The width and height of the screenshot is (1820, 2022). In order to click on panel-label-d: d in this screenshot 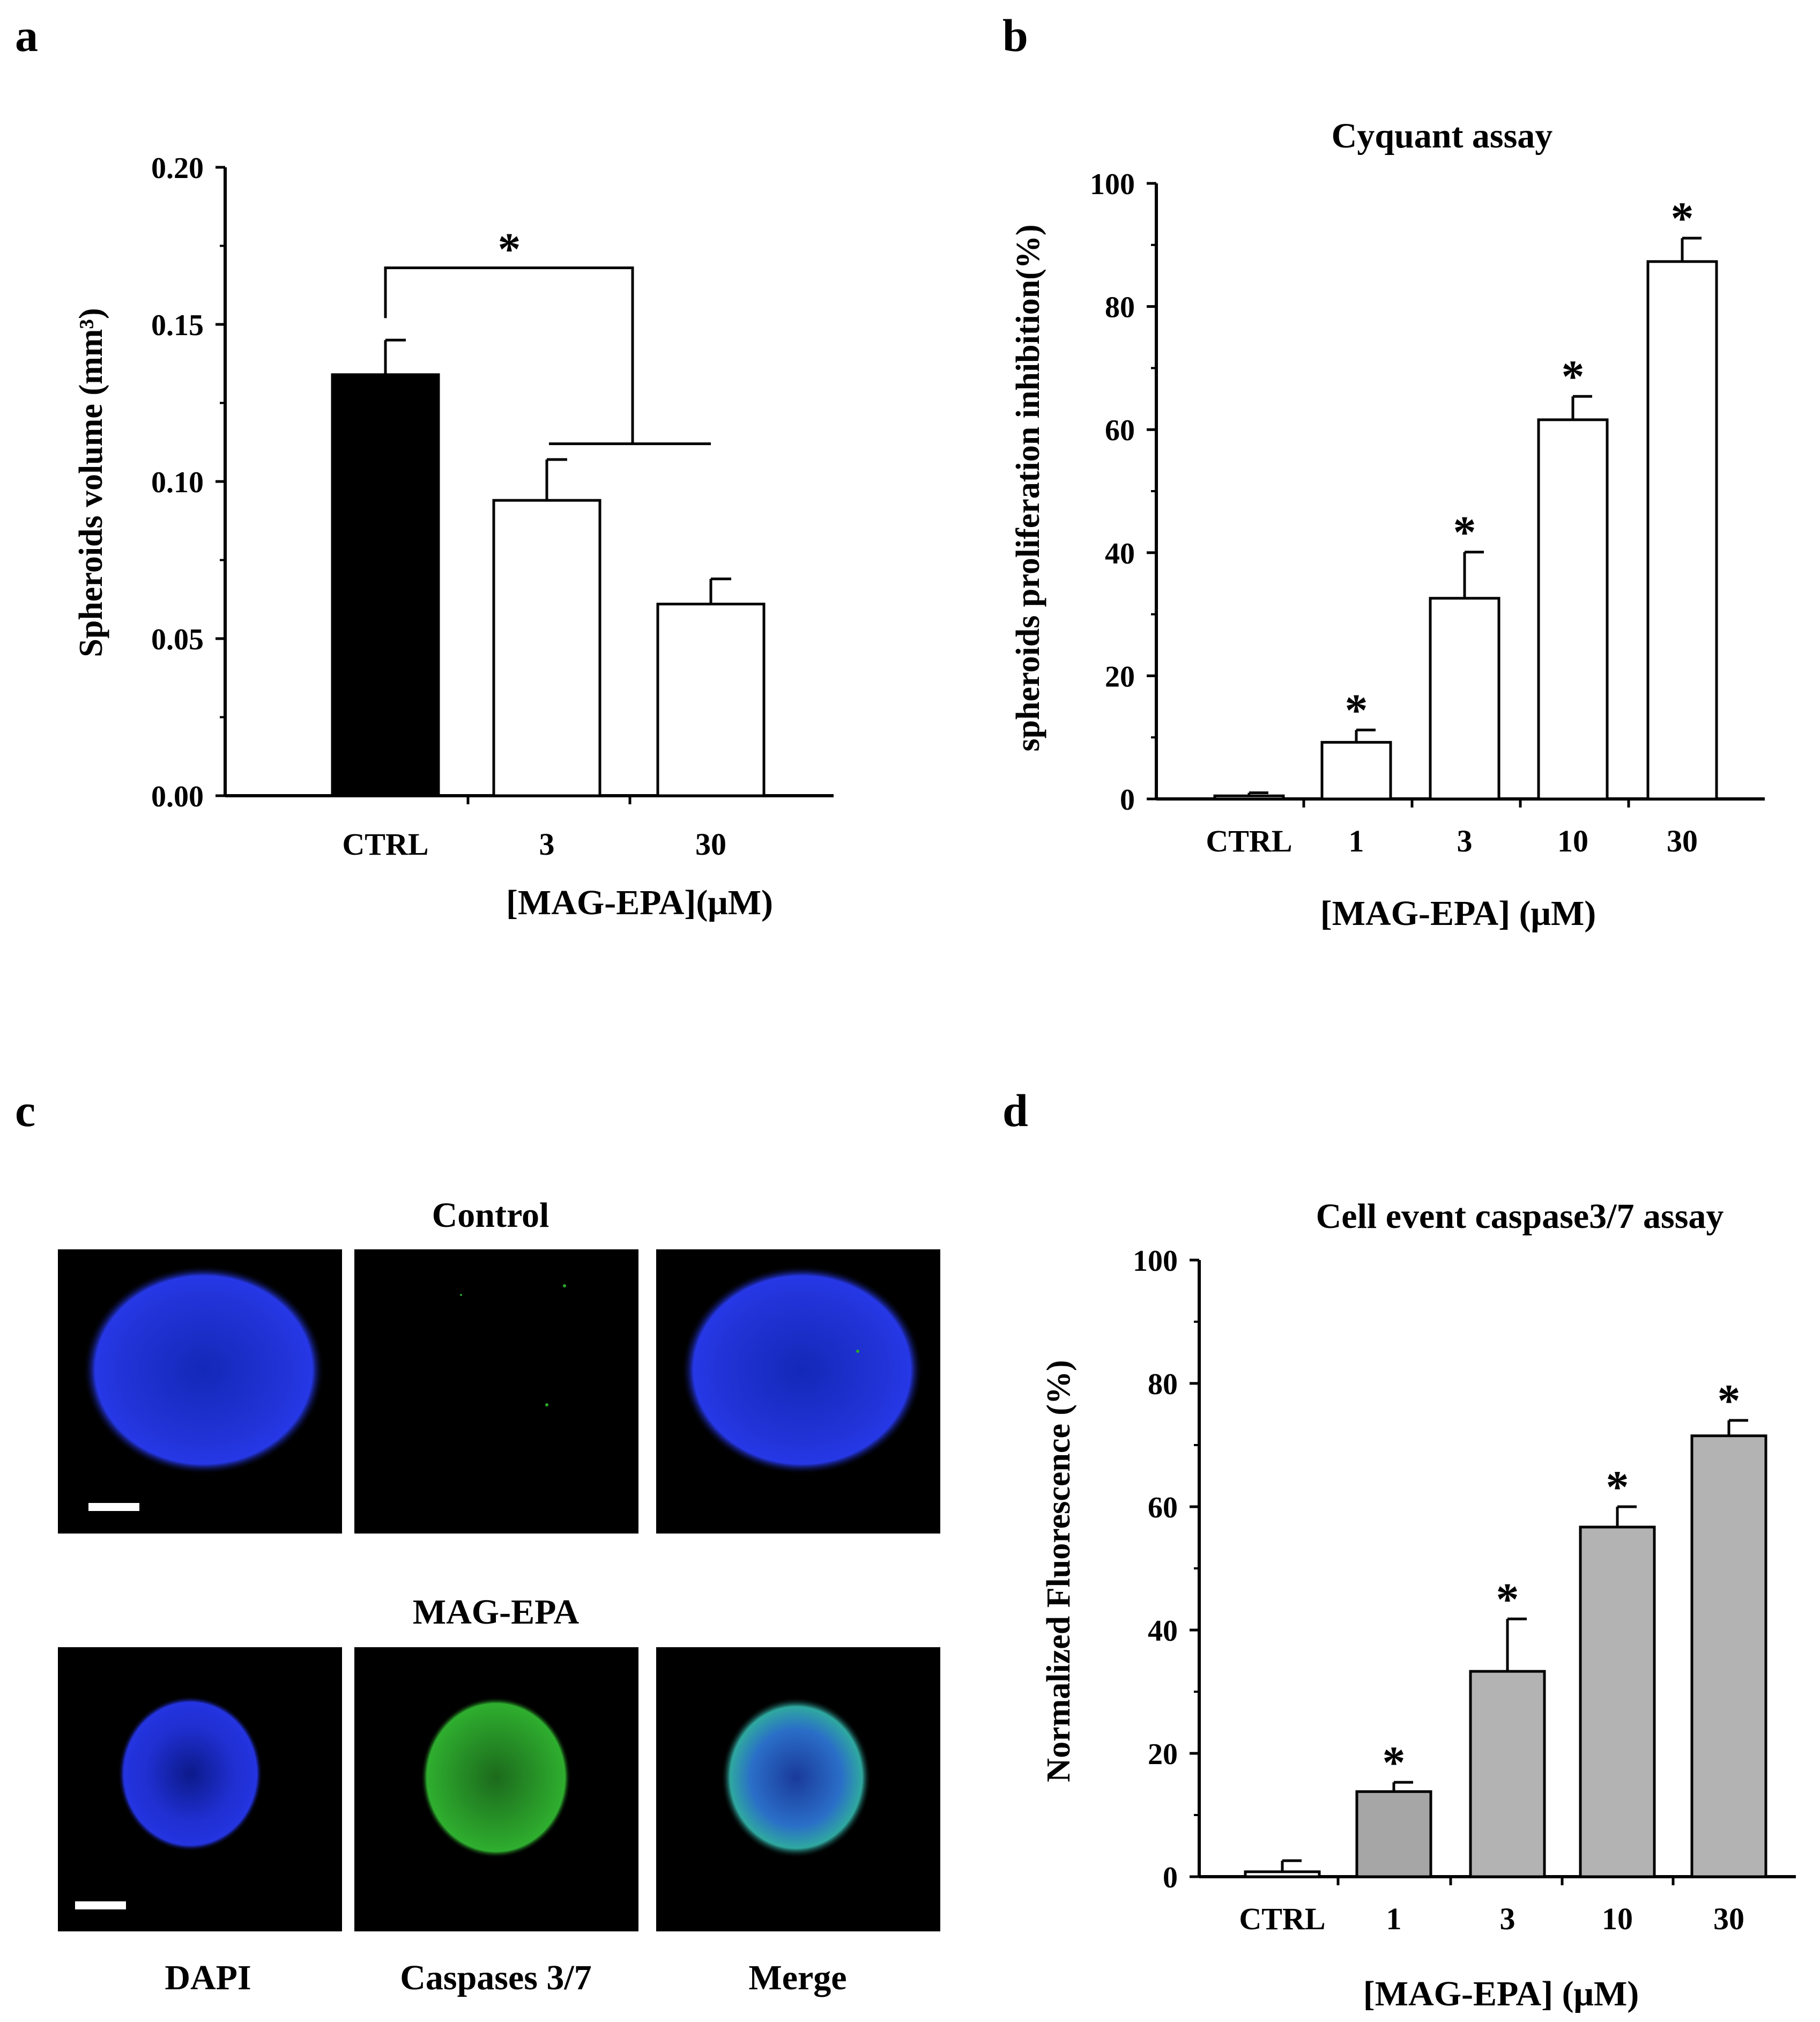, I will do `click(1015, 1110)`.